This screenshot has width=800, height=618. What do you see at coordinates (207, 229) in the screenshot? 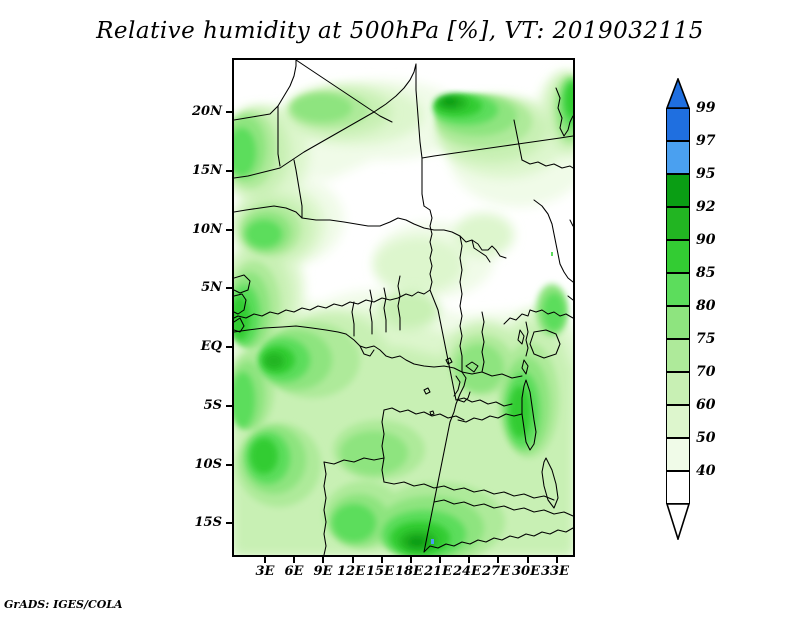
I see `y-axis-label-10n: 10N` at bounding box center [207, 229].